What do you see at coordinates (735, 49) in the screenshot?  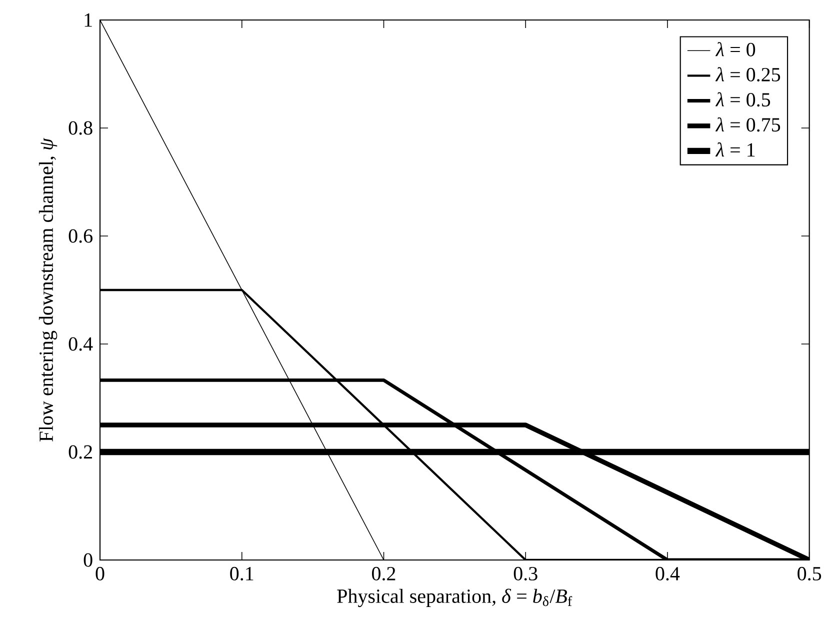 I see `legend-label: λ = 0` at bounding box center [735, 49].